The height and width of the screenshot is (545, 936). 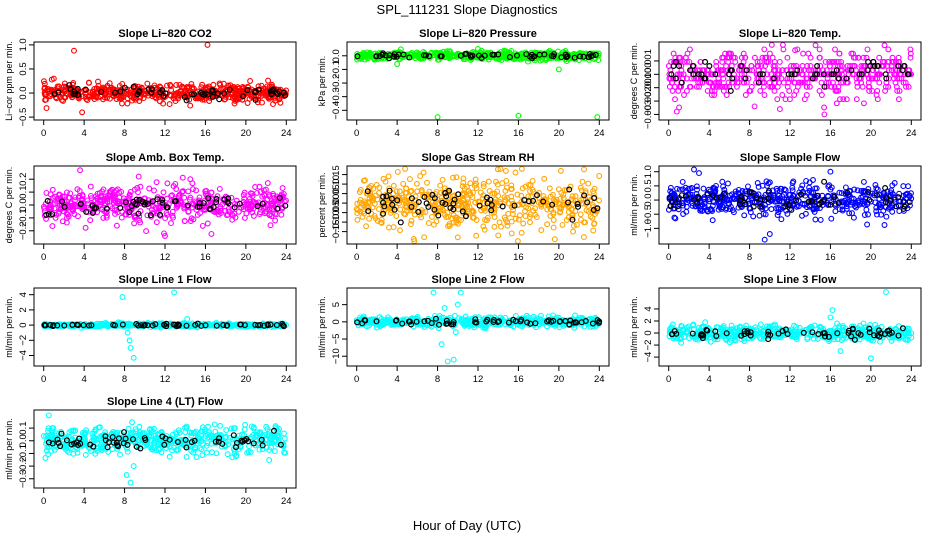 What do you see at coordinates (336, 356) in the screenshot?
I see `y-tick-label: −10` at bounding box center [336, 356].